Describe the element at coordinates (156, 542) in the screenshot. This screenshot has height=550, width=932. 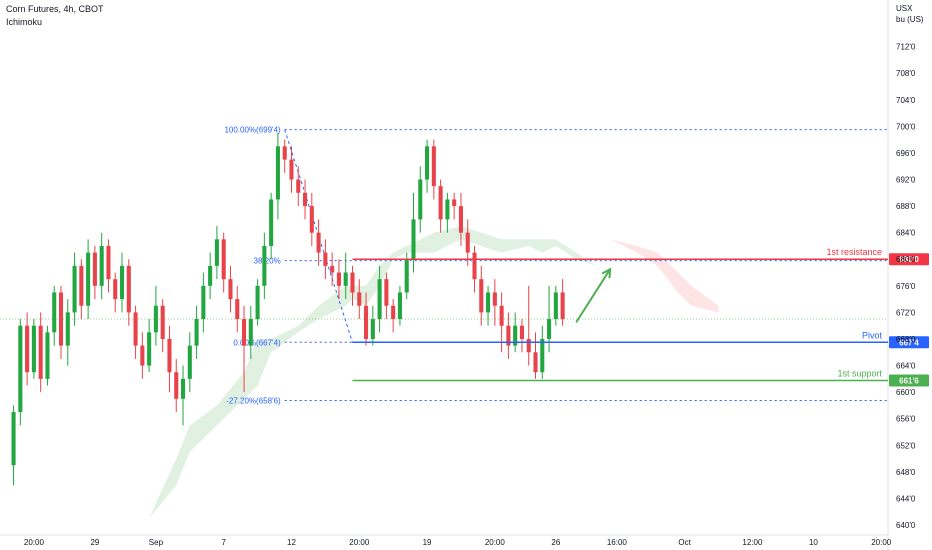
I see `x-tick-label: Sep` at that location.